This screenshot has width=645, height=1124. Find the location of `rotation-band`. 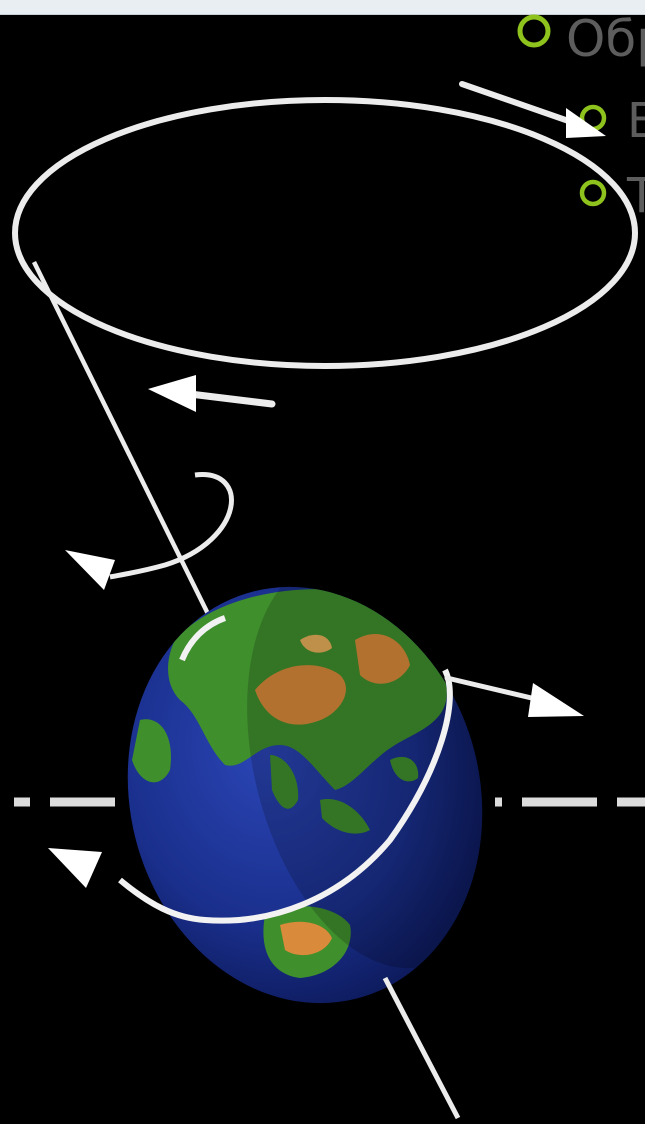

rotation-band is located at coordinates (285, 796).